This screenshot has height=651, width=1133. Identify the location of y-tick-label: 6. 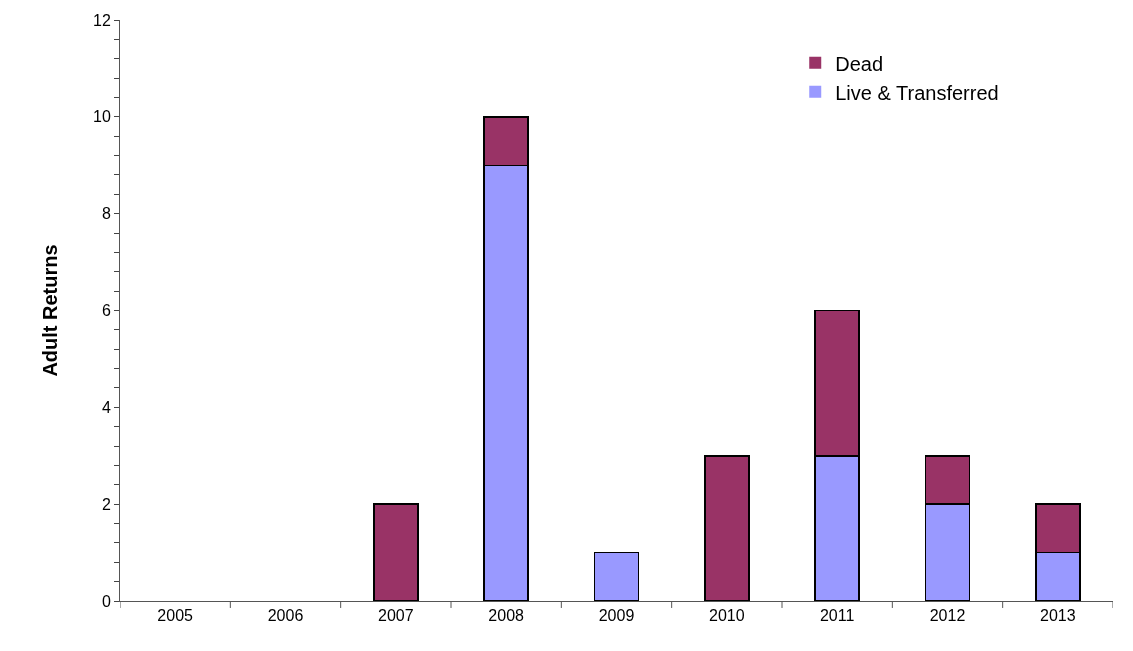
(106, 311).